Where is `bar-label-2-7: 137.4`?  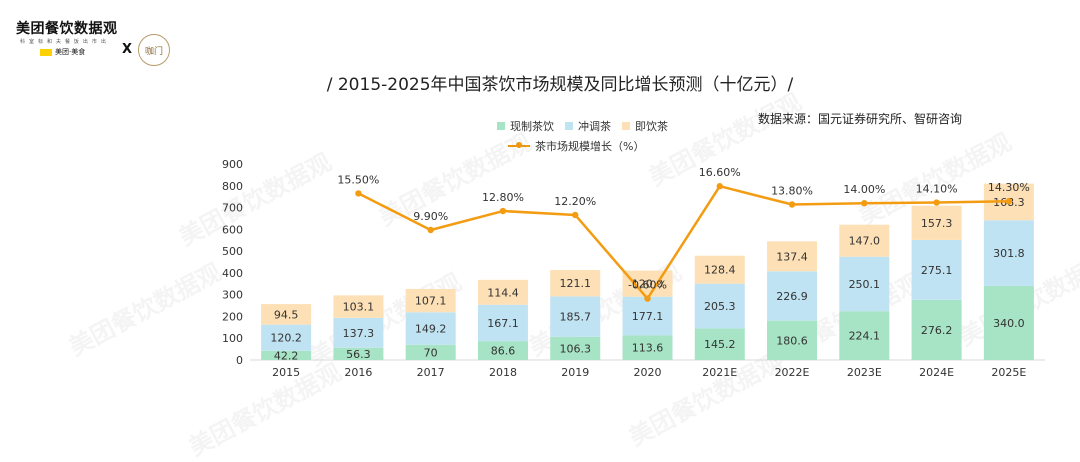 bar-label-2-7: 137.4 is located at coordinates (792, 256).